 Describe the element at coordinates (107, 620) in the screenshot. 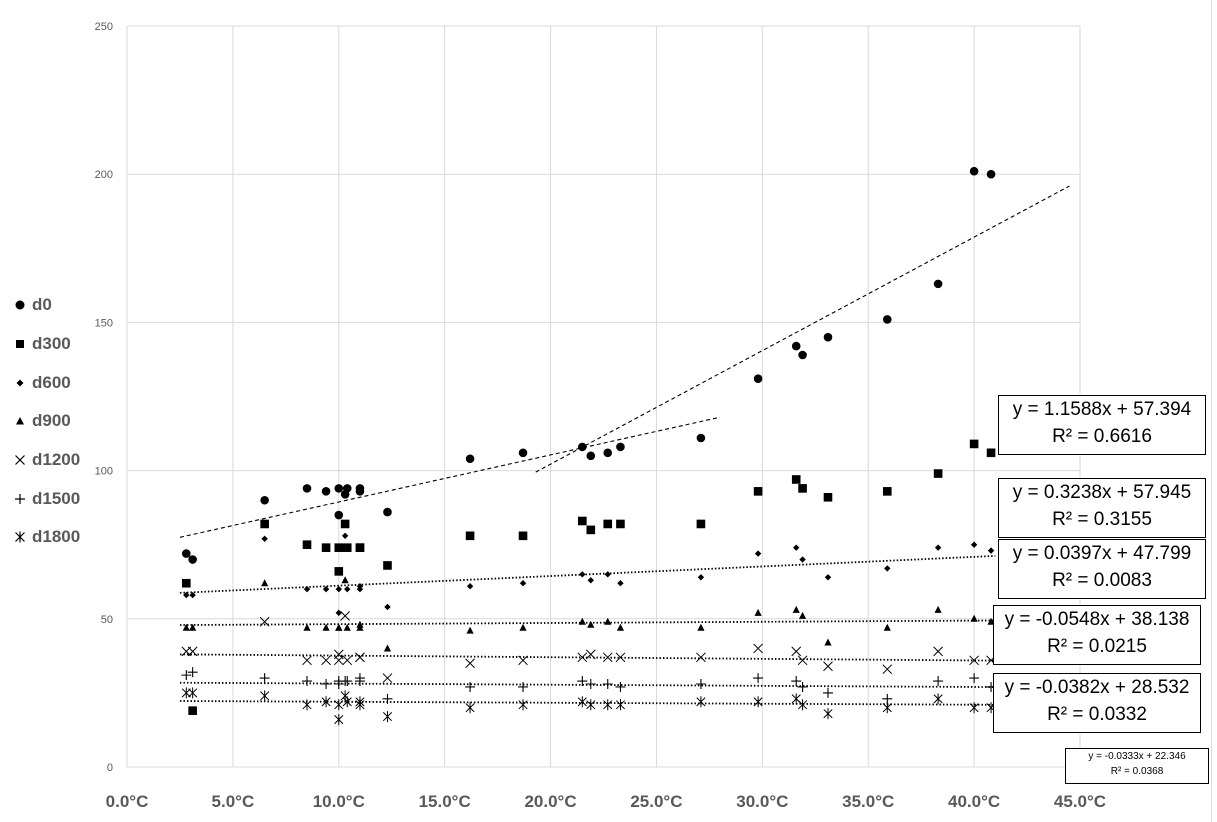

I see `y-tick-label: 50` at that location.